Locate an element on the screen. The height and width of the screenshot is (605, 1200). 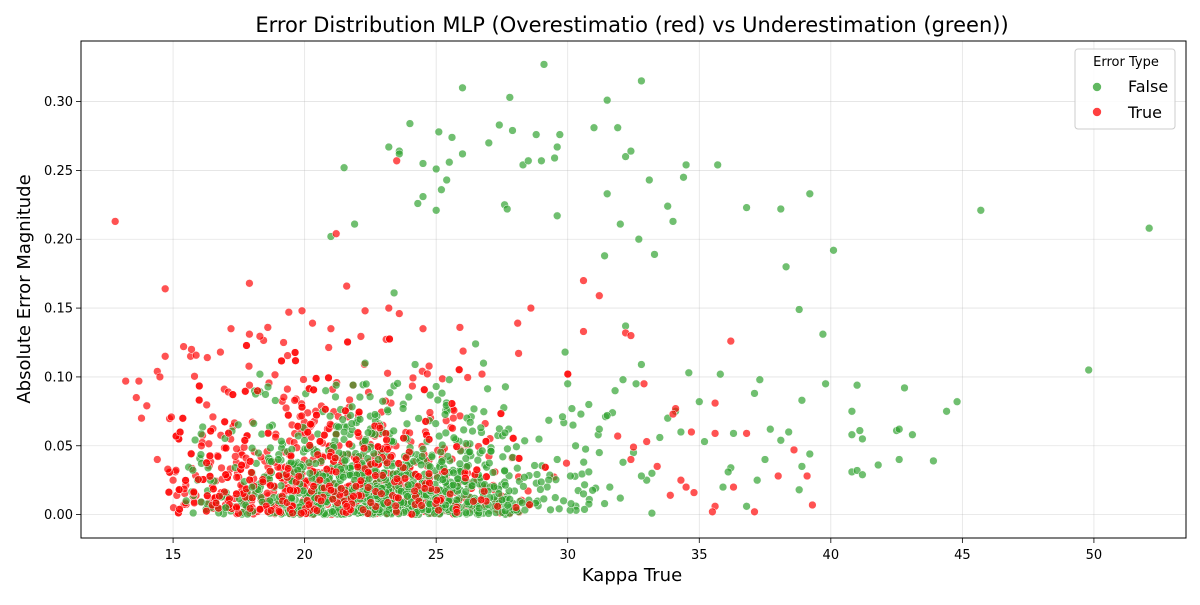
x-tick-label: 20 is located at coordinates (304, 555).